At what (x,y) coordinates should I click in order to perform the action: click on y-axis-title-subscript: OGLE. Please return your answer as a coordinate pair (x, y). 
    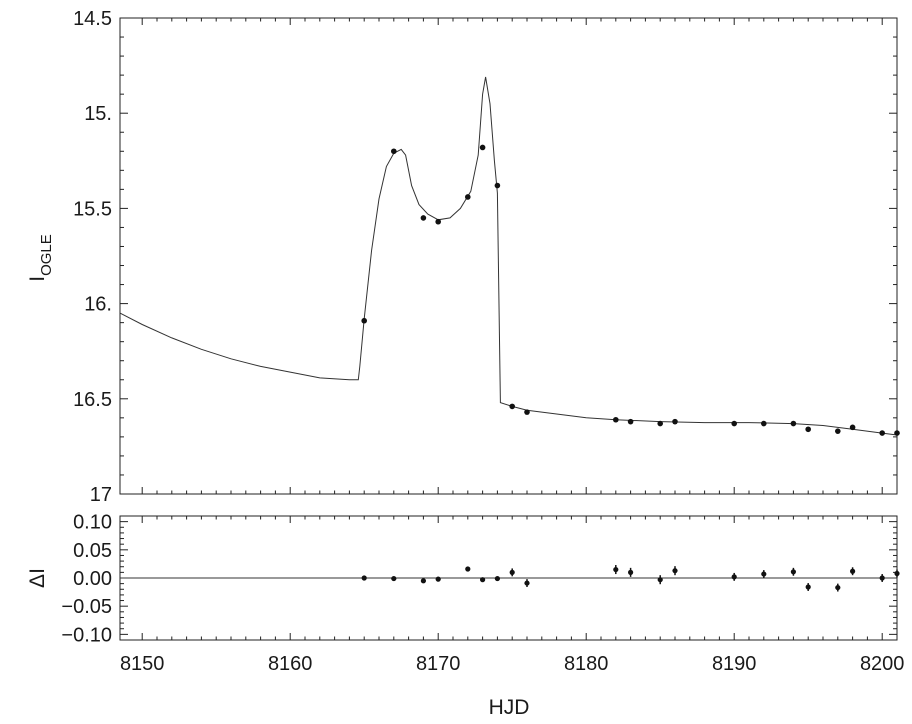
    Looking at the image, I should click on (46, 255).